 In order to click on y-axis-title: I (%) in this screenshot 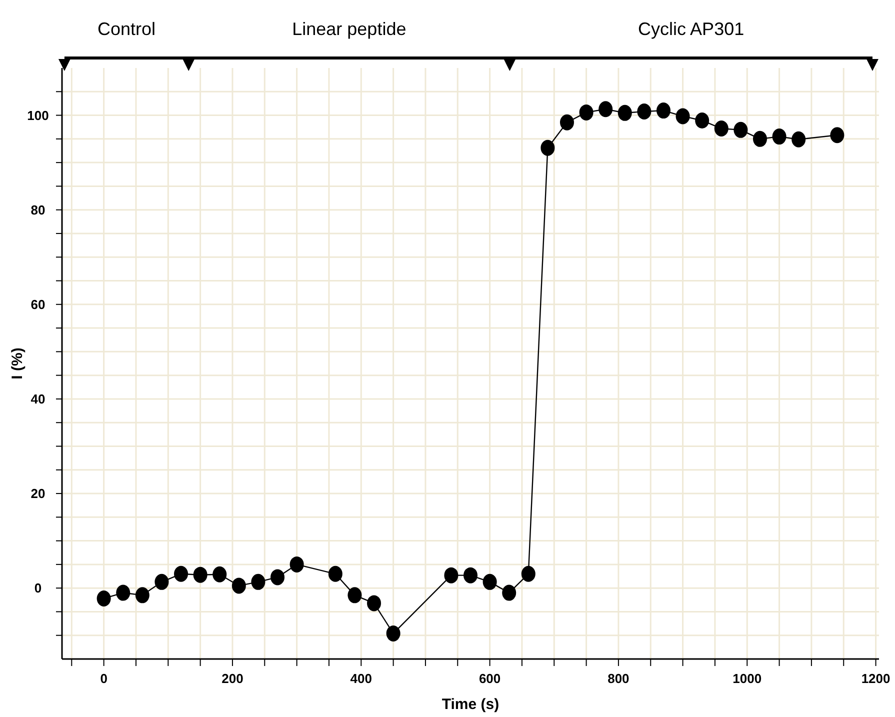, I will do `click(17, 364)`.